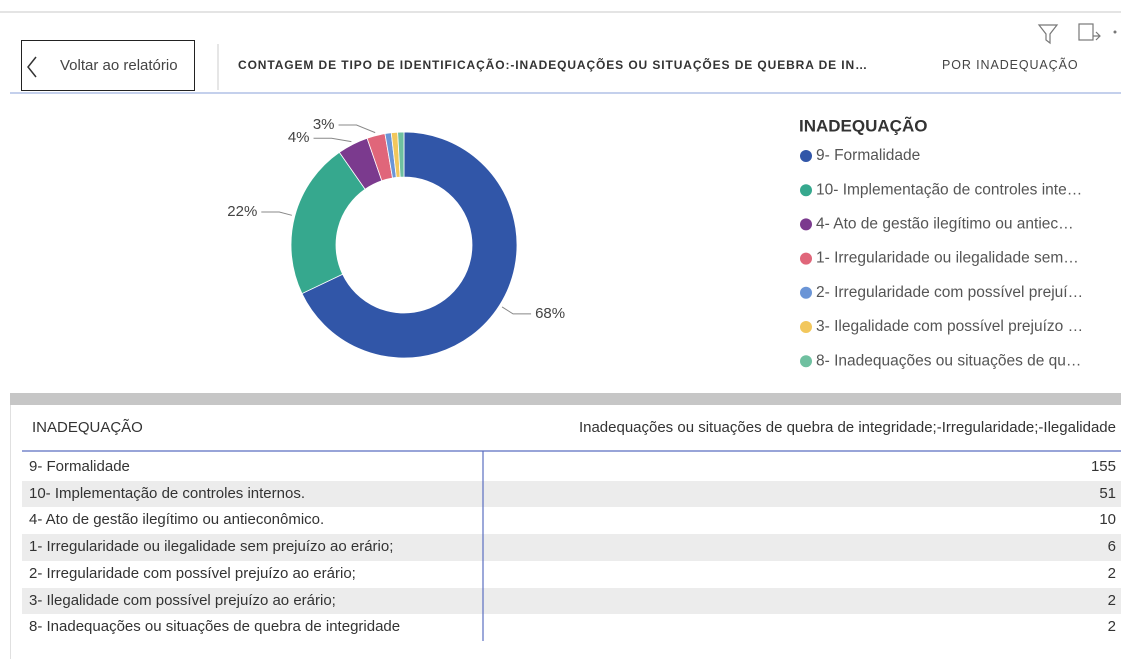 This screenshot has height=659, width=1121. Describe the element at coordinates (863, 125) in the screenshot. I see `legend-title: INADEQUAÇÃO` at that location.